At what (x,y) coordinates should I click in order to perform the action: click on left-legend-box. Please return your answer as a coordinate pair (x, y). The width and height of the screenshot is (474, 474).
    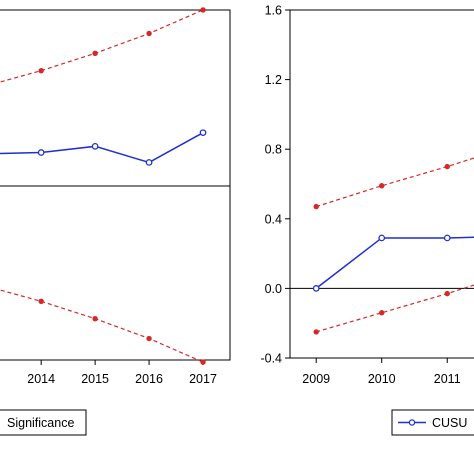
    Looking at the image, I should click on (43, 422).